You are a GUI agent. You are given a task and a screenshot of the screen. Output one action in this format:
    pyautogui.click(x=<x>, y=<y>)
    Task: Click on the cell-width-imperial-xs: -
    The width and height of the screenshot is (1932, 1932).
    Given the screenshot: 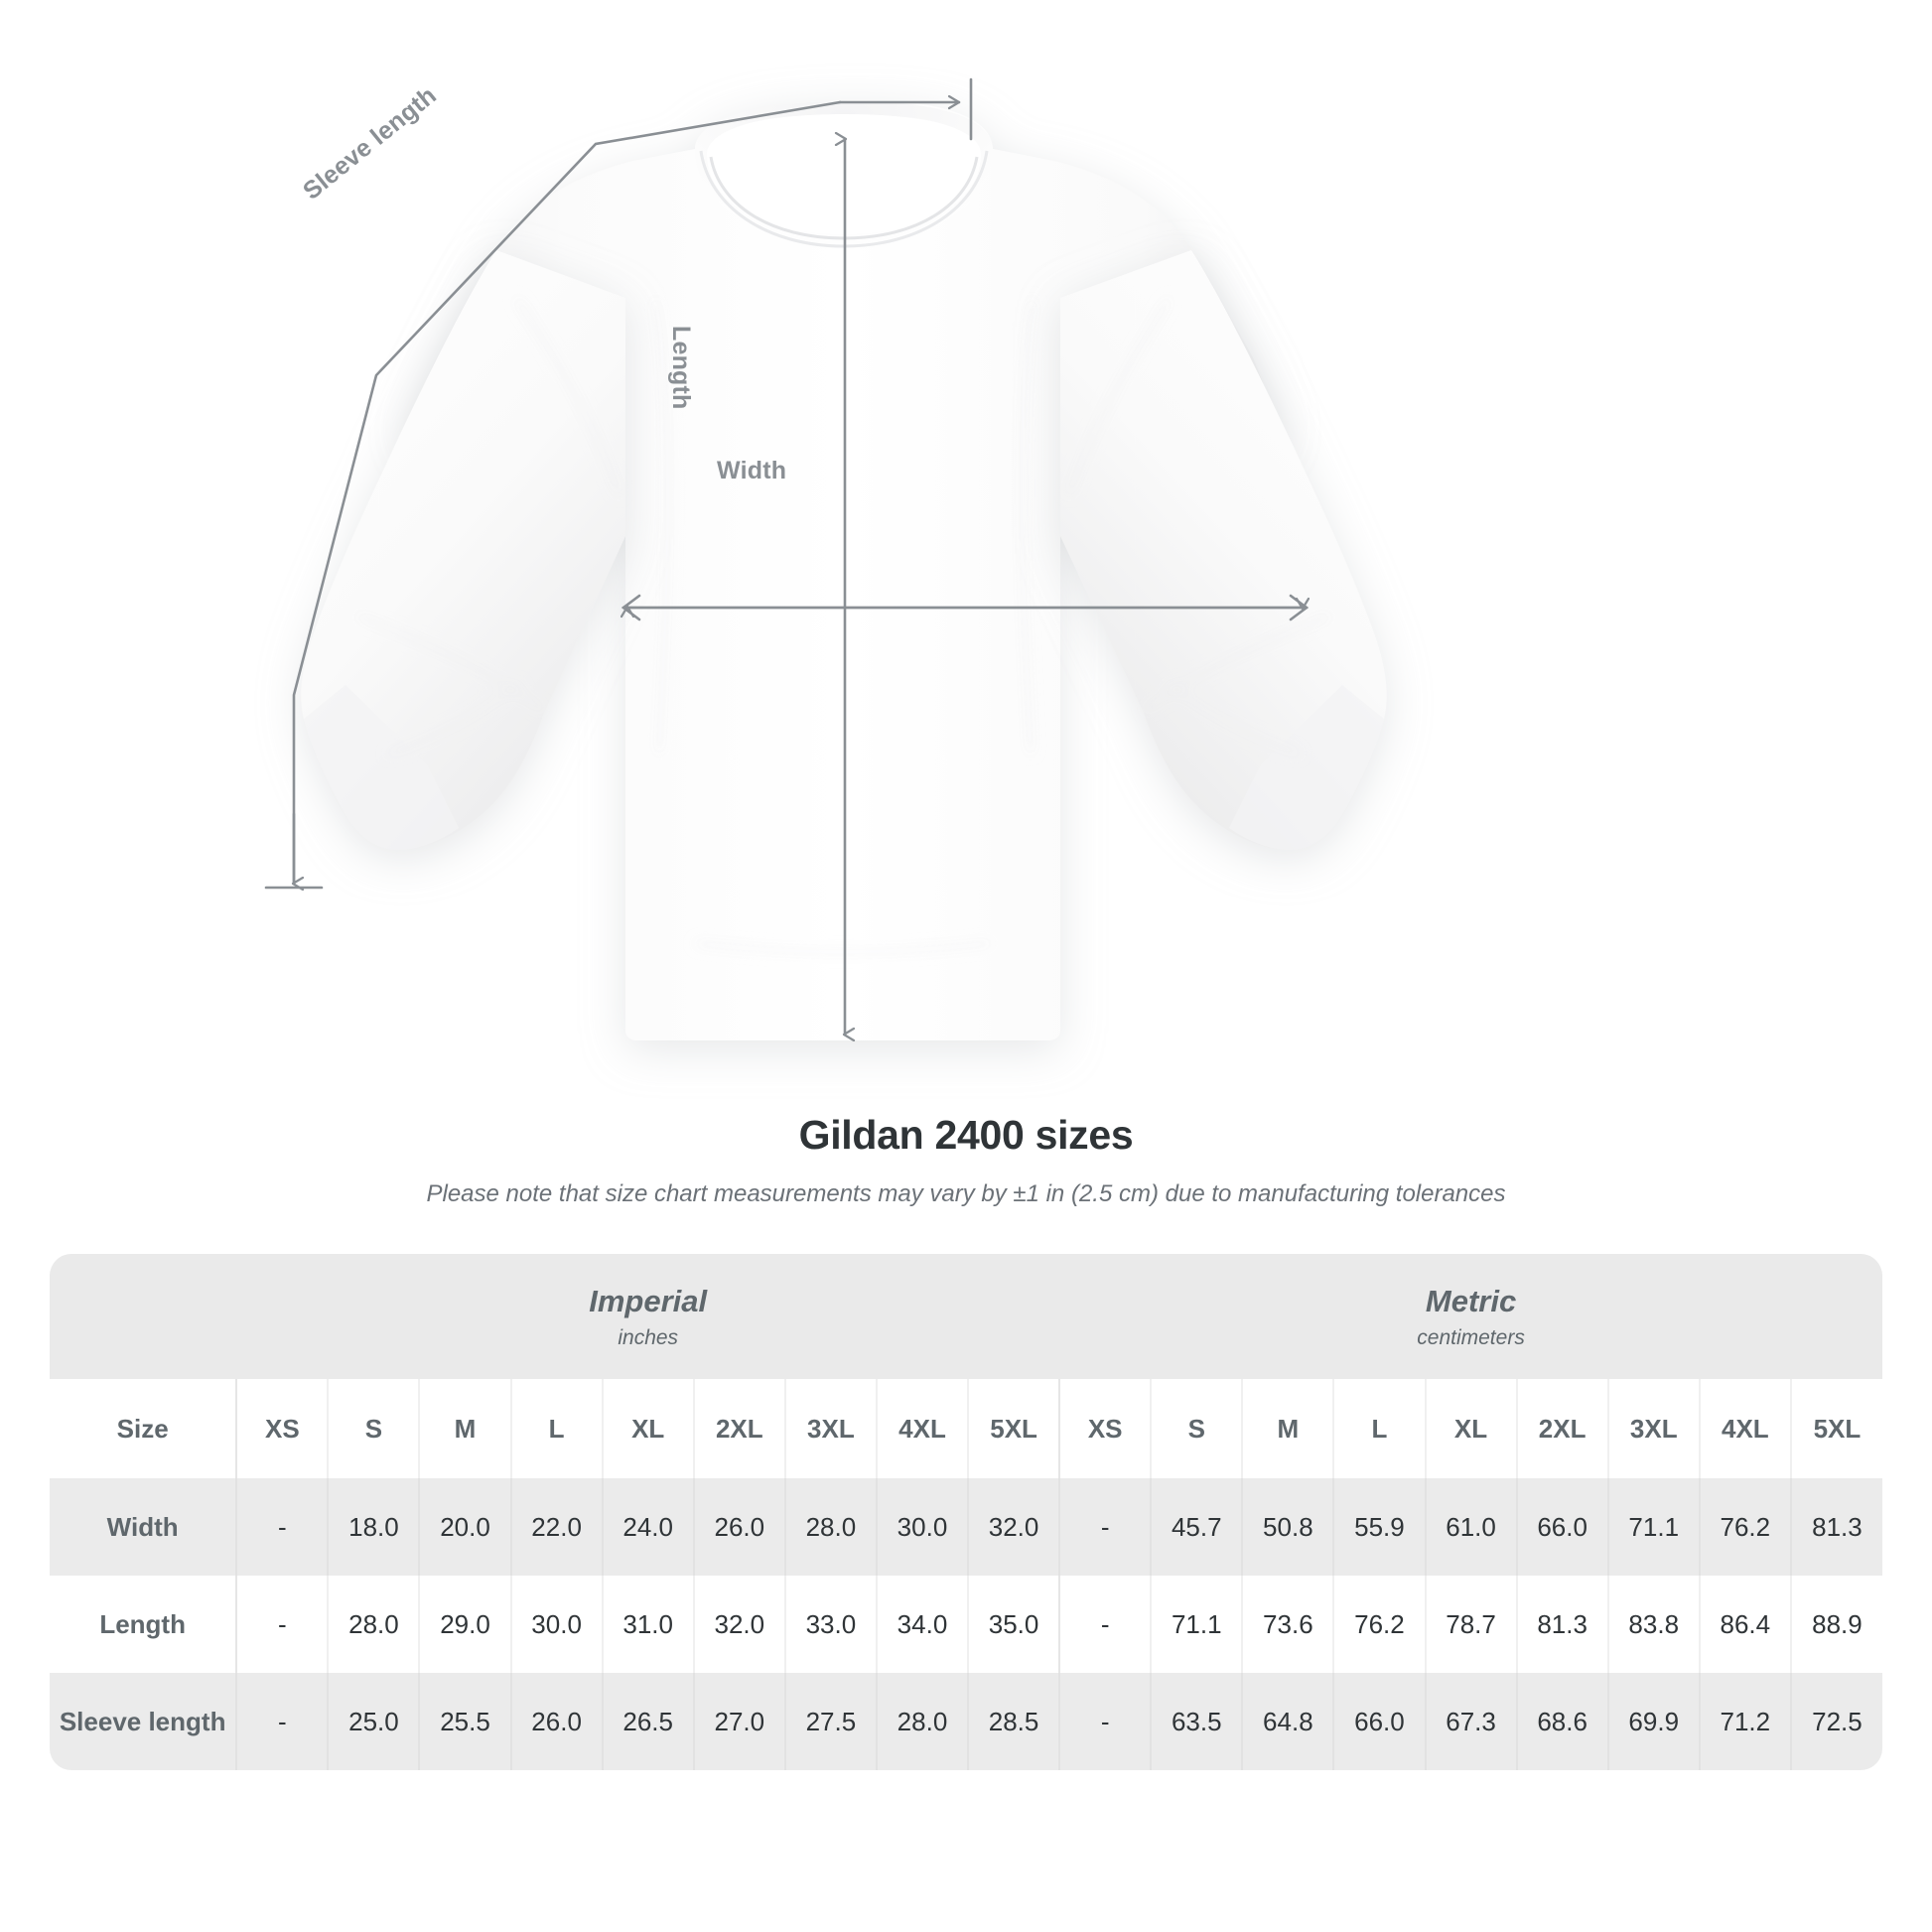 What is the action you would take?
    pyautogui.click(x=282, y=1527)
    